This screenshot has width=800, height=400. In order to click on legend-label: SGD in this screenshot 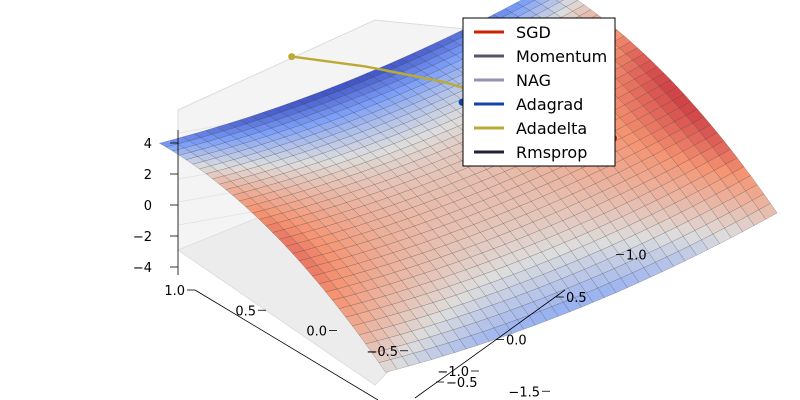, I will do `click(533, 32)`.